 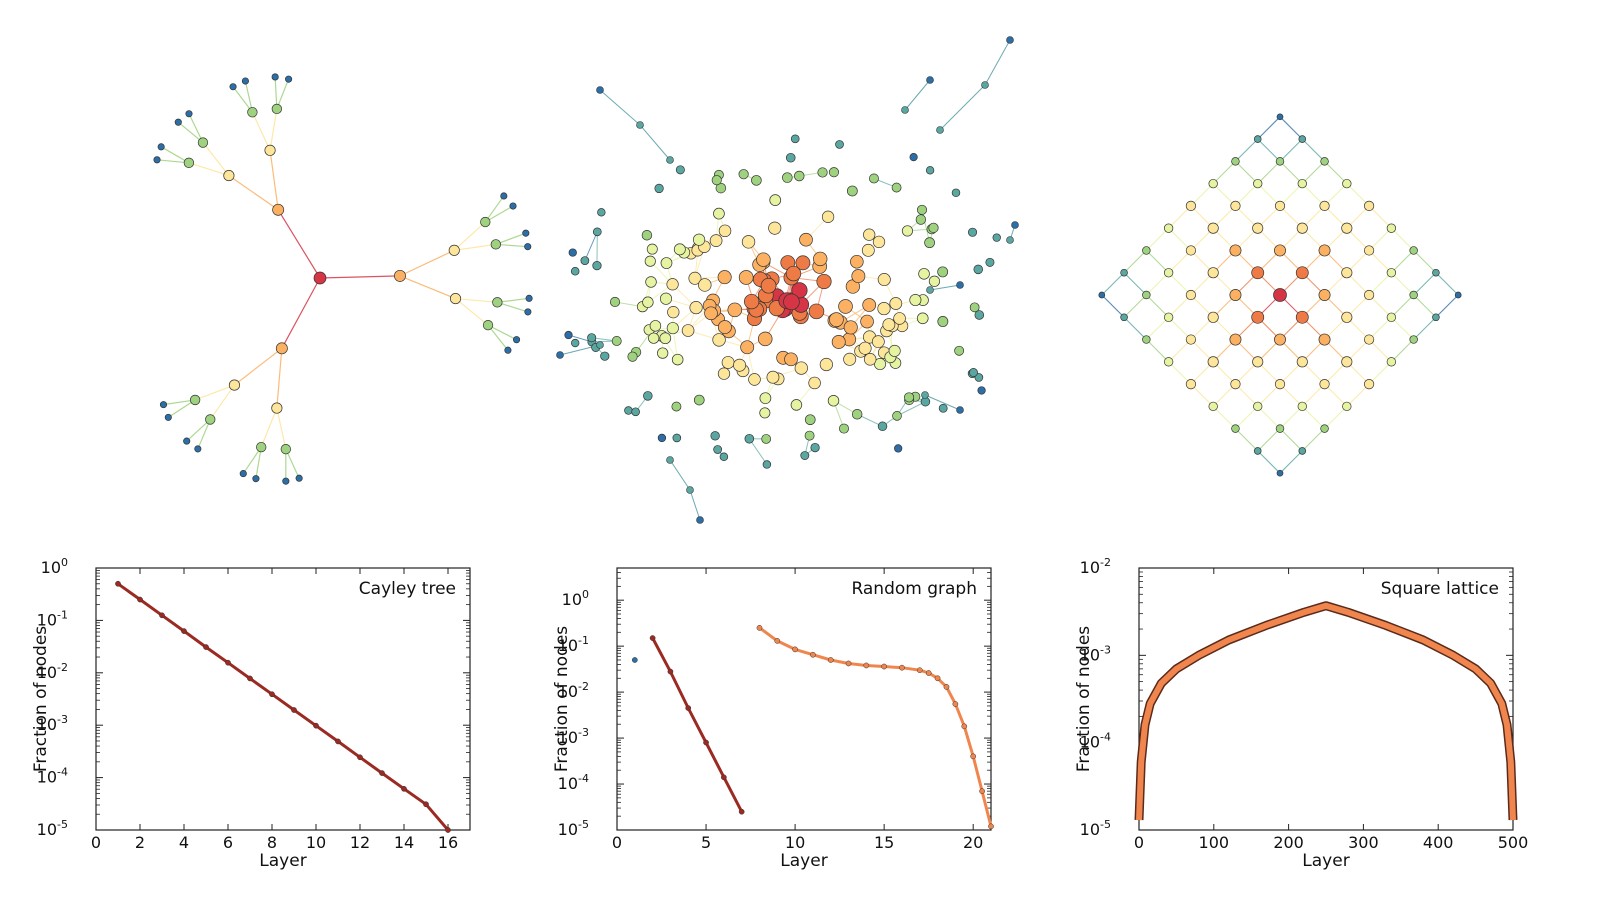 What do you see at coordinates (343, 279) in the screenshot?
I see `cayley-tree-network` at bounding box center [343, 279].